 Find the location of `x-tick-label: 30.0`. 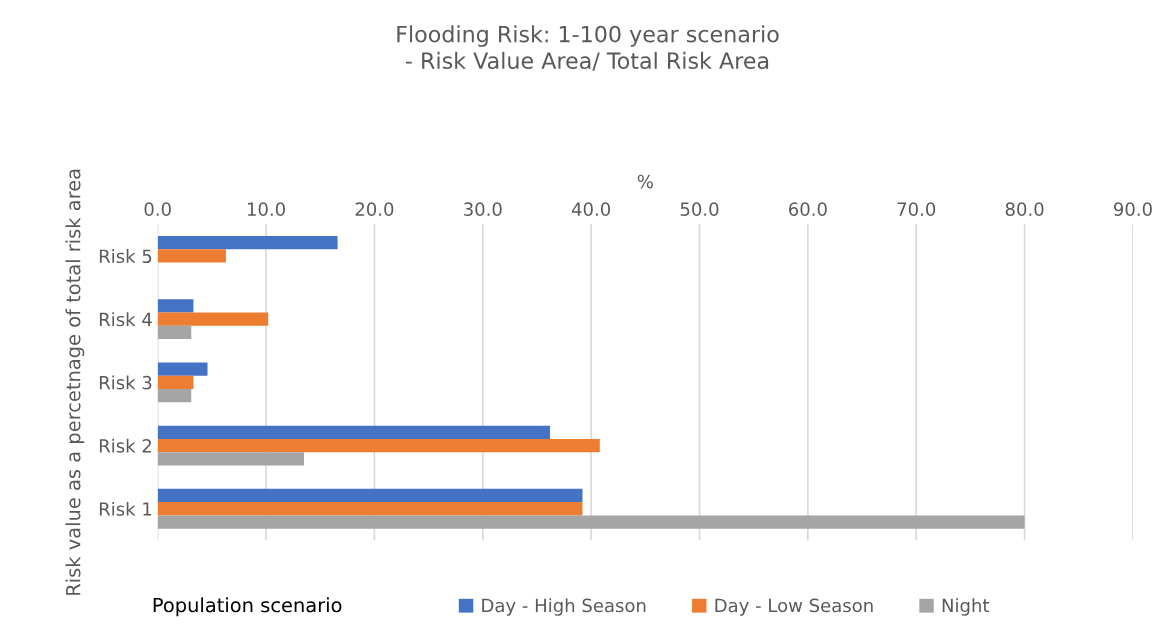

x-tick-label: 30.0 is located at coordinates (483, 209).